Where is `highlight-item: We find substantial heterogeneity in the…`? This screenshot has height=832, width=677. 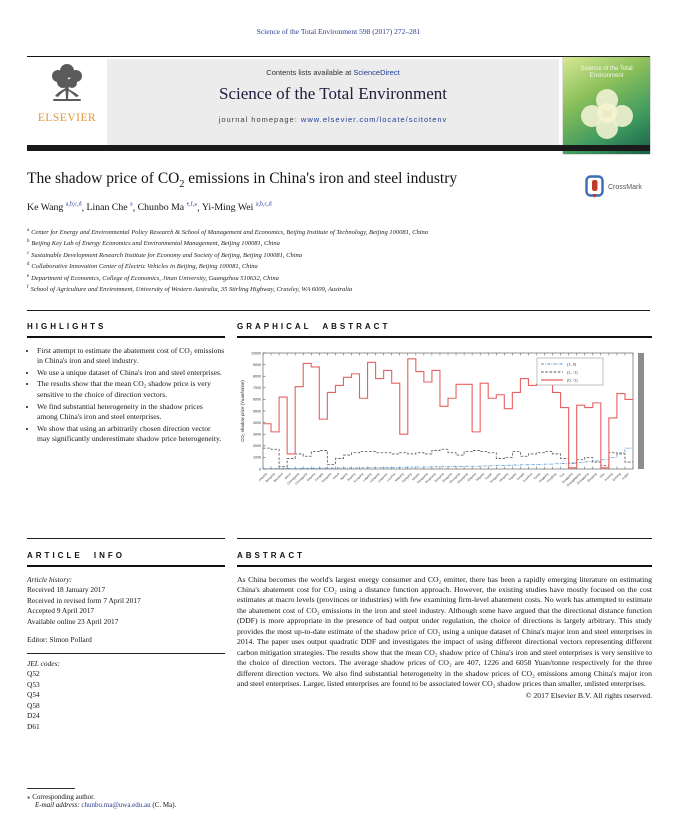
highlight-item: We find substantial heterogeneity in the… is located at coordinates (131, 412).